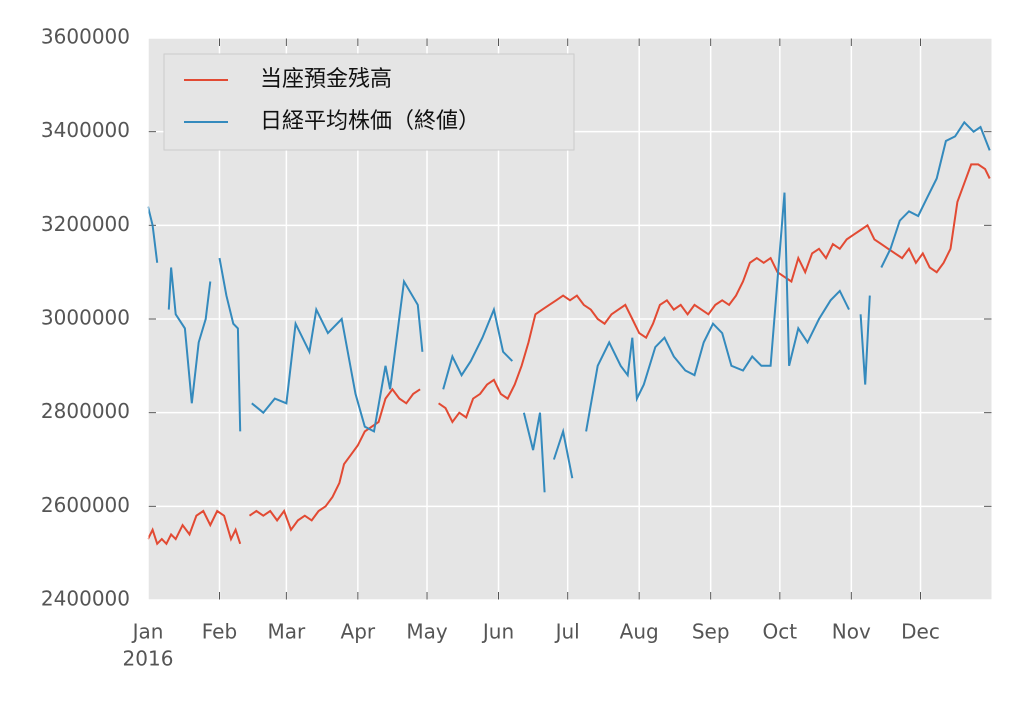 Image resolution: width=1024 pixels, height=701 pixels. Describe the element at coordinates (639, 632) in the screenshot. I see `x-tick-label: Aug` at that location.